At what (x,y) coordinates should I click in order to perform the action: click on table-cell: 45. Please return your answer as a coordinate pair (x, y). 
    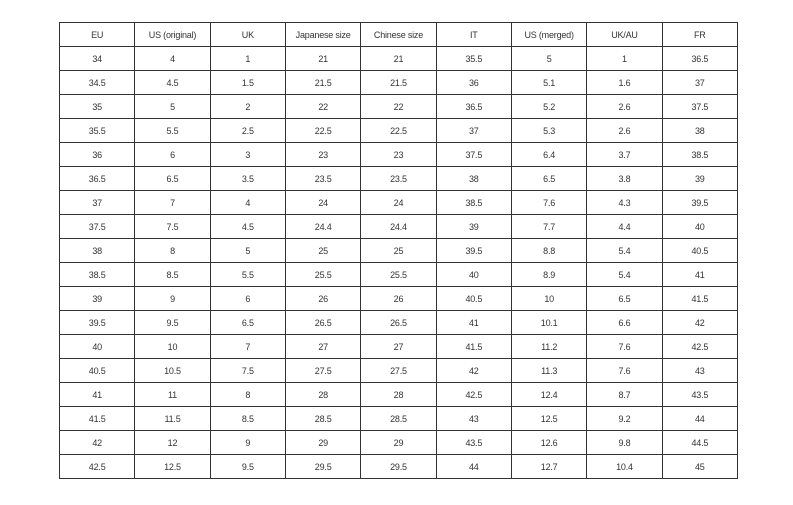
    Looking at the image, I should click on (700, 466).